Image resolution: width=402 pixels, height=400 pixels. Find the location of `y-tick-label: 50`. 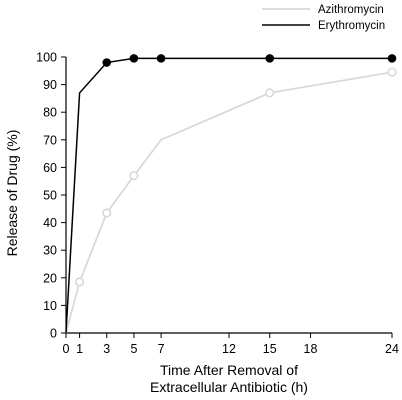

y-tick-label: 50 is located at coordinates (50, 196).